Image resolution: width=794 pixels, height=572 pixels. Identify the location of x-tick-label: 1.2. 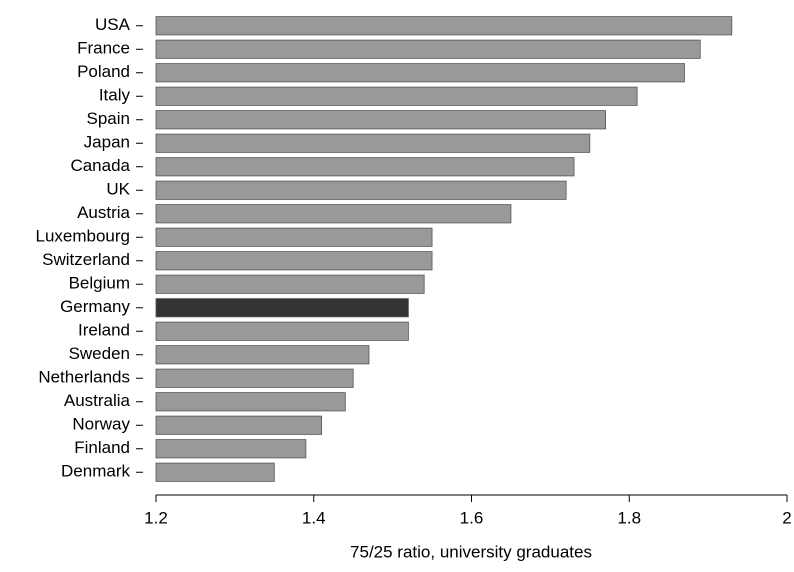
(156, 517).